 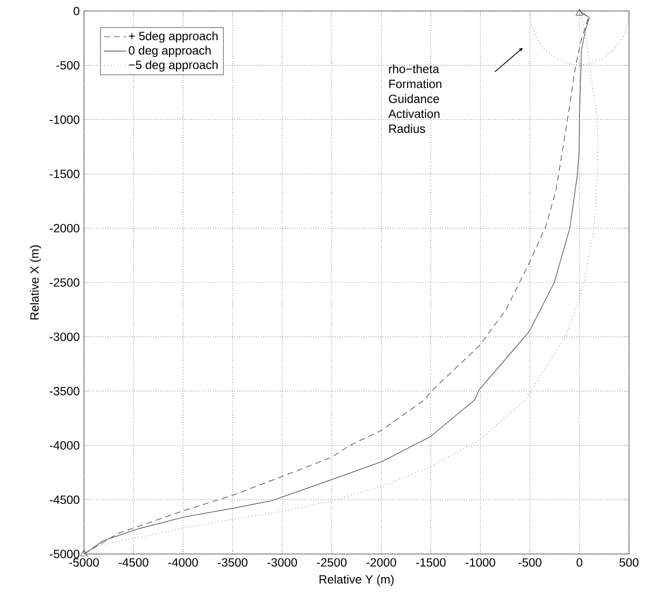 What do you see at coordinates (65, 282) in the screenshot?
I see `y-tick-label: -2500` at bounding box center [65, 282].